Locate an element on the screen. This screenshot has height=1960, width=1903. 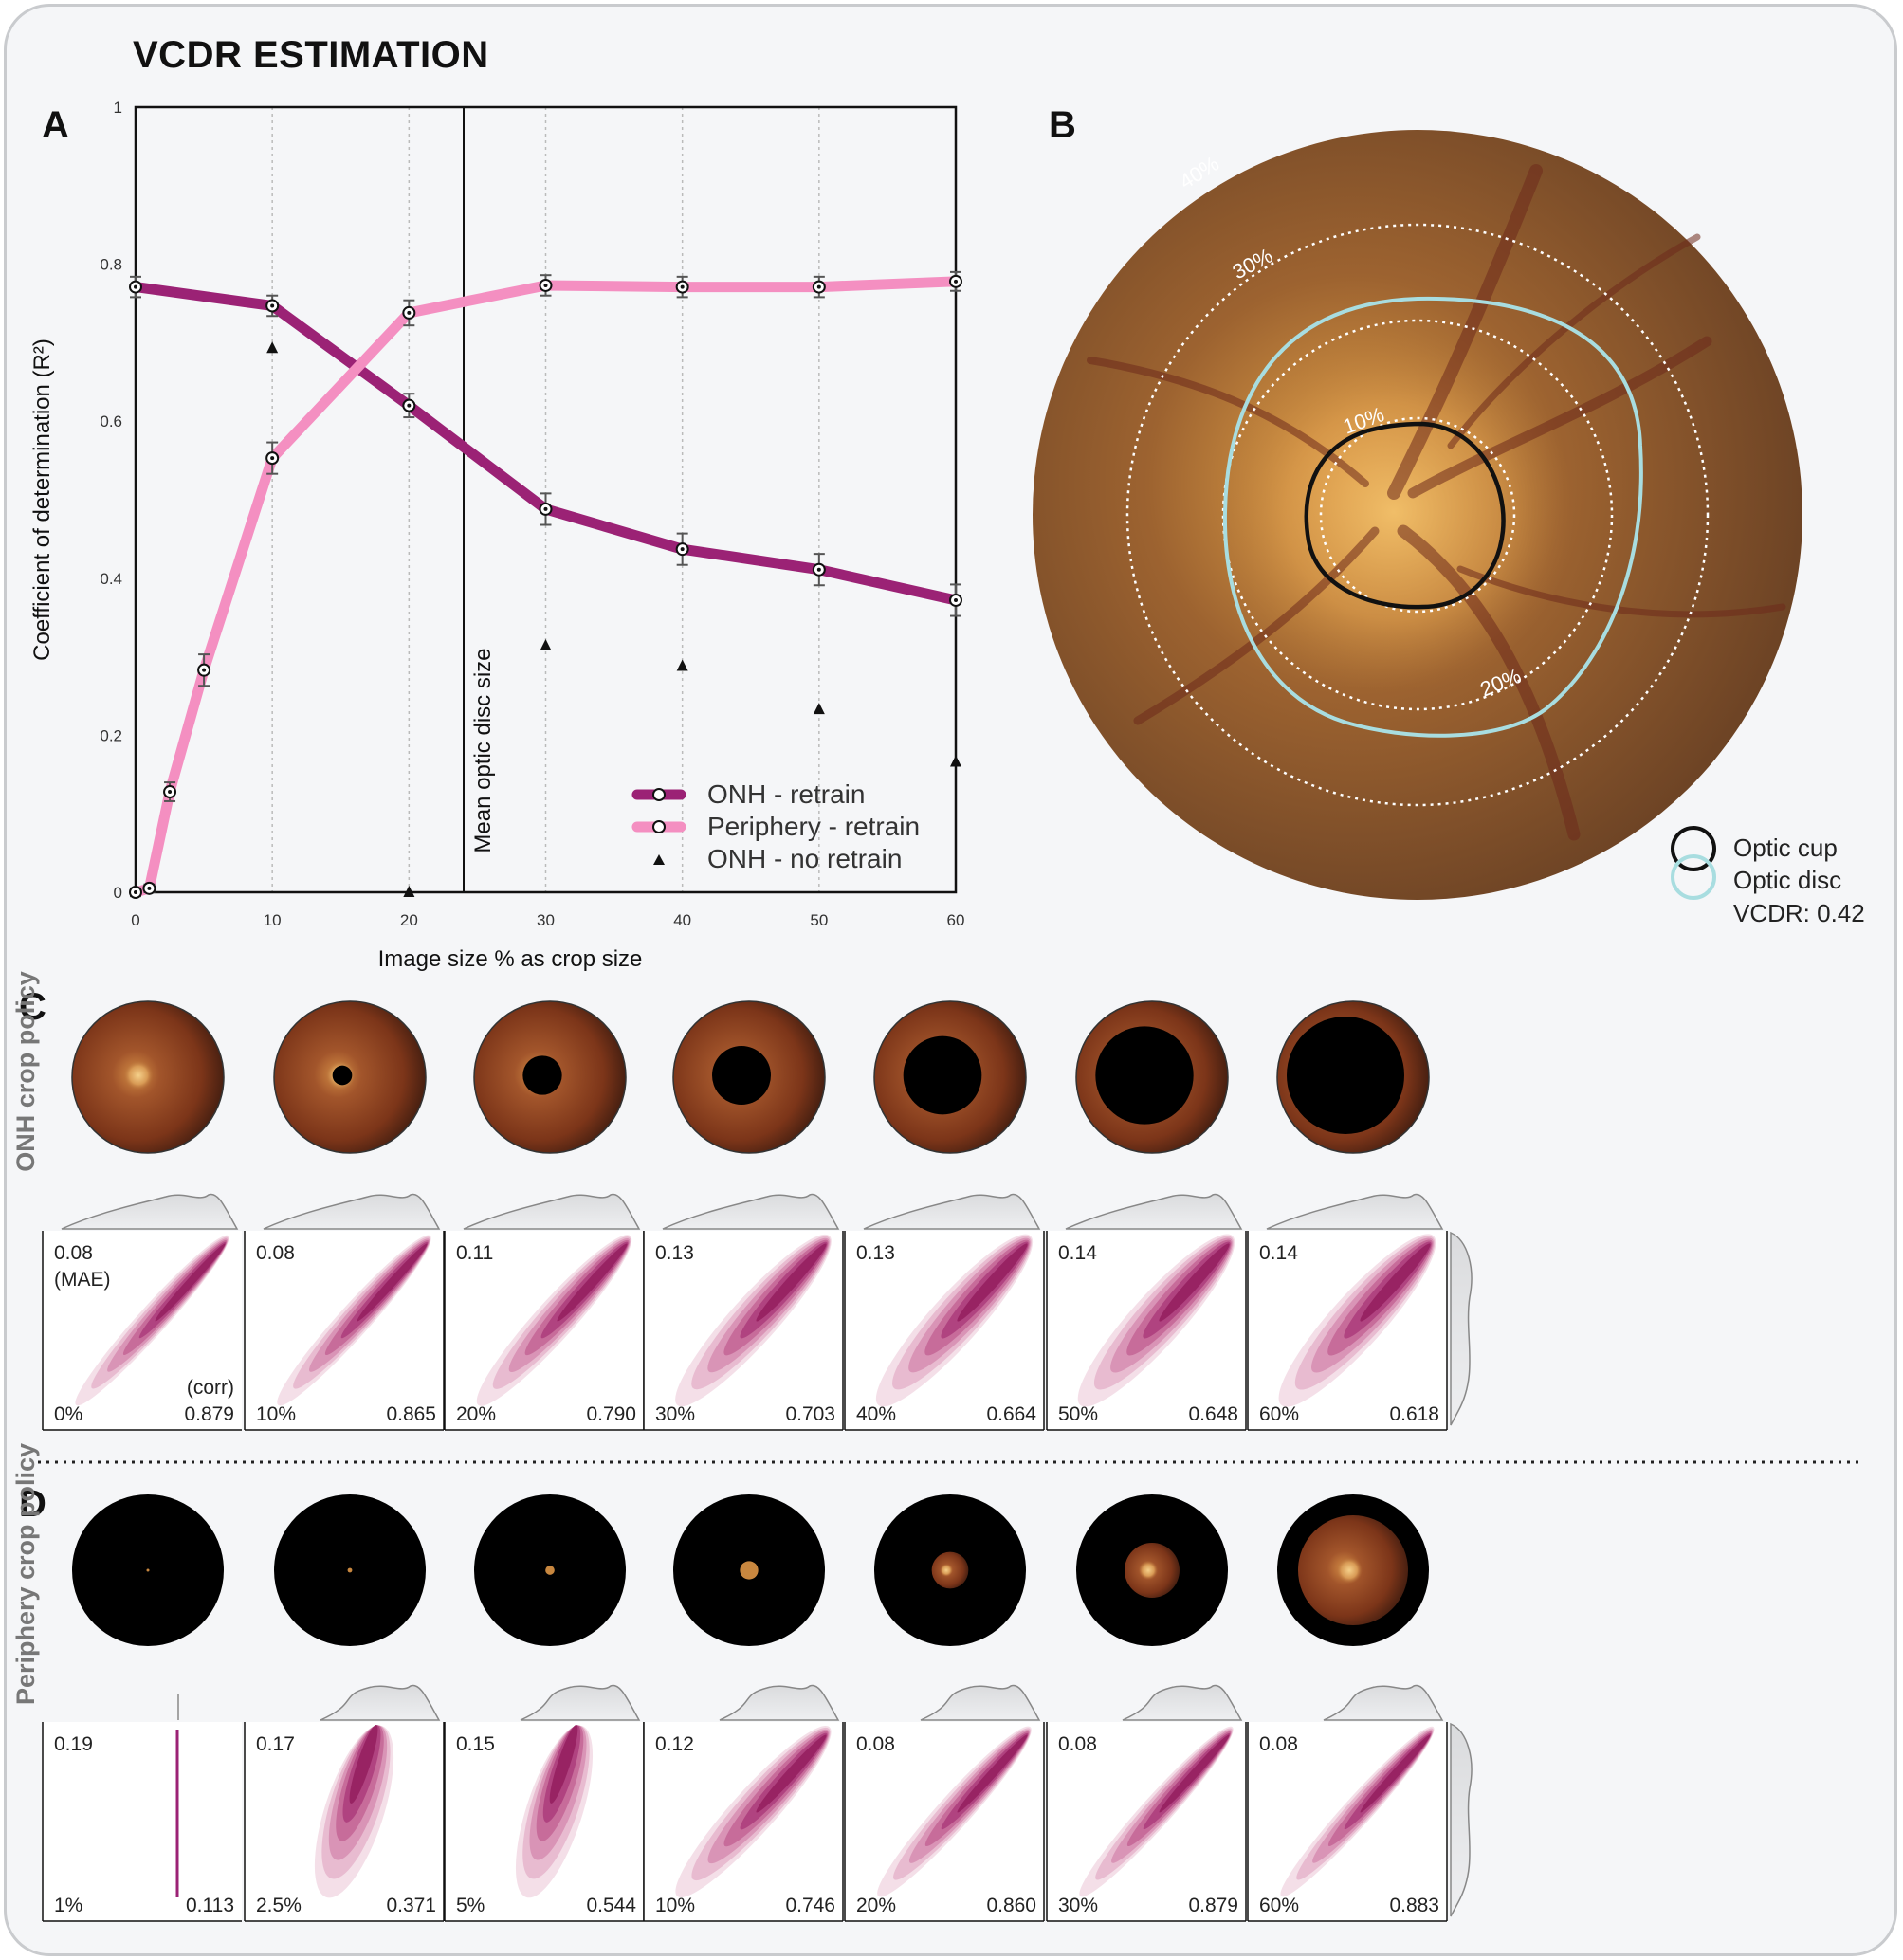
crop-column-5%: 0.15 5% 0.544 is located at coordinates (556, 1708).